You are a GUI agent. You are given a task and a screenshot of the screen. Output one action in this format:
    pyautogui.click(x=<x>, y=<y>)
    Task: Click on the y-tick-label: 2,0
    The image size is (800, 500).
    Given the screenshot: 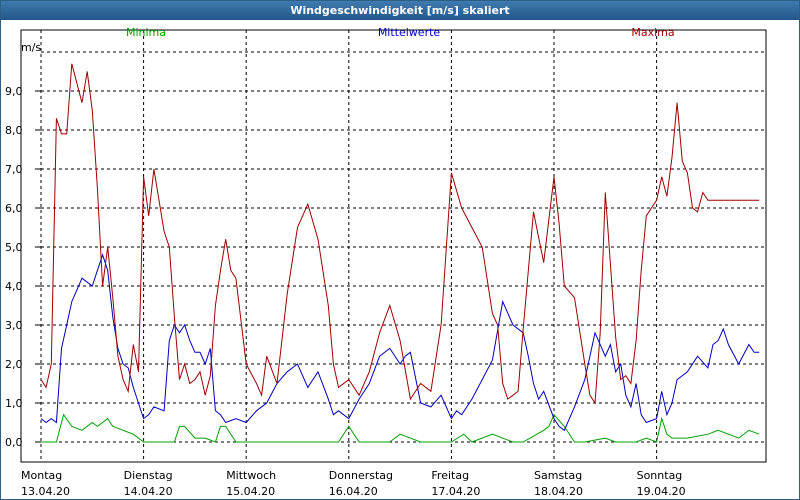 What is the action you would take?
    pyautogui.click(x=14, y=364)
    